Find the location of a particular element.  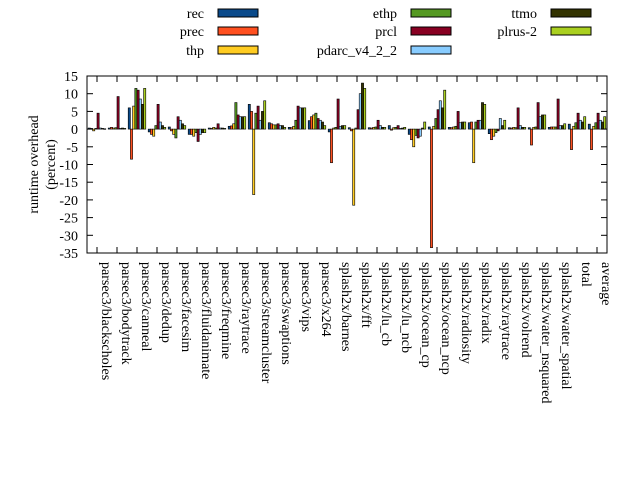

bar-thp-parsec3-x264 is located at coordinates (314, 122).